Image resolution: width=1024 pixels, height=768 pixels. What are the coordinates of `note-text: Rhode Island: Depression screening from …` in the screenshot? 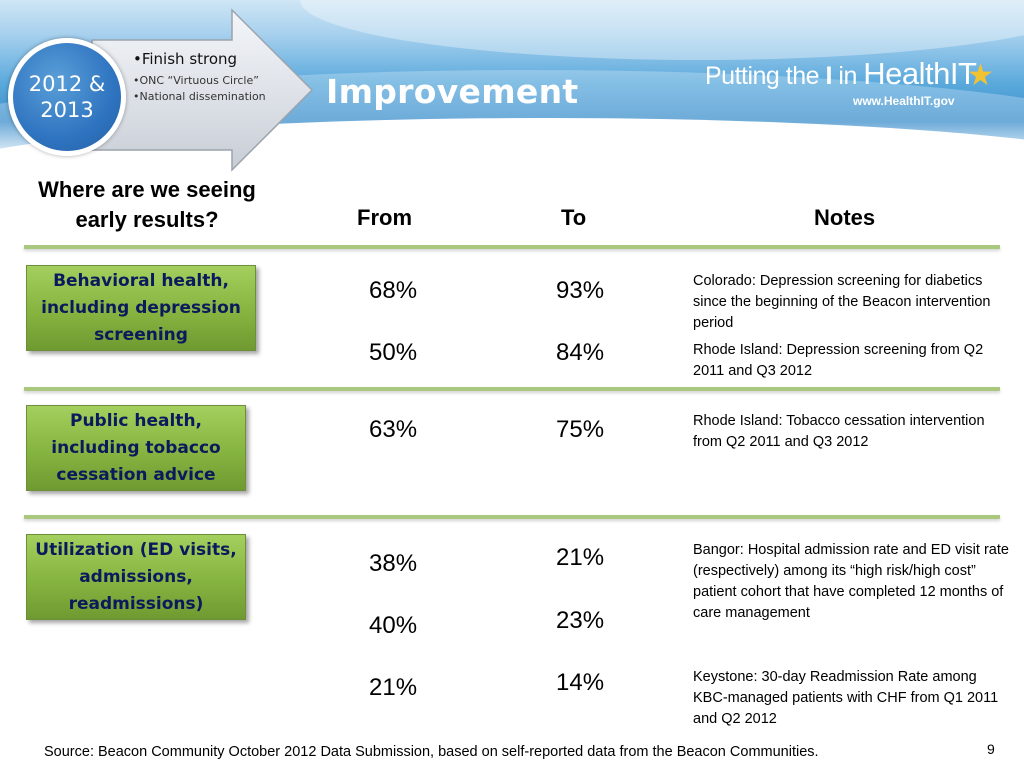 It's located at (838, 360).